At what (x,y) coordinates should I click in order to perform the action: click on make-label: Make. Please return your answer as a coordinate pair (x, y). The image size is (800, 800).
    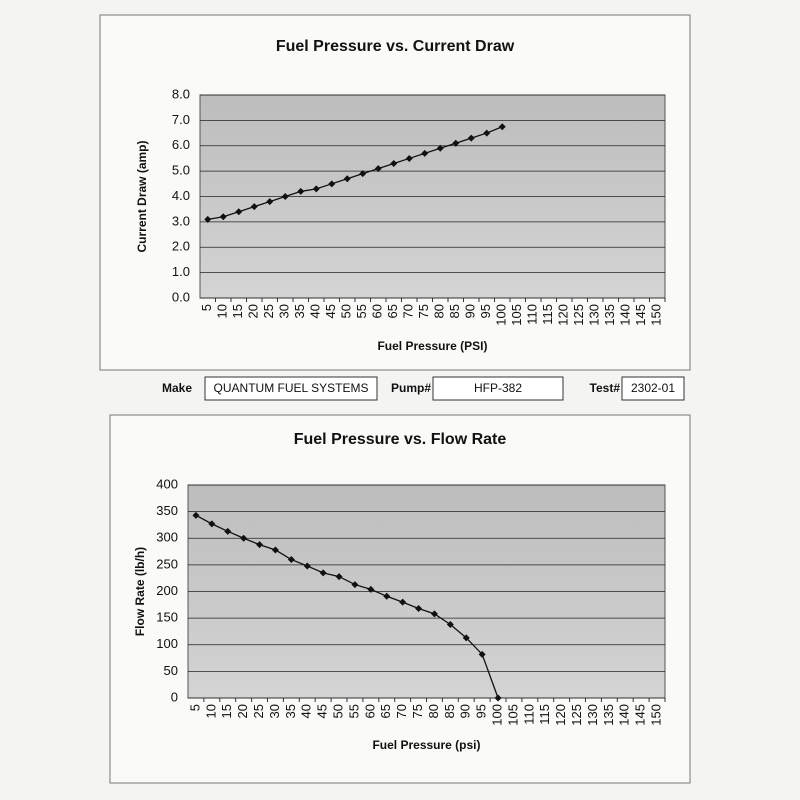
    Looking at the image, I should click on (177, 388).